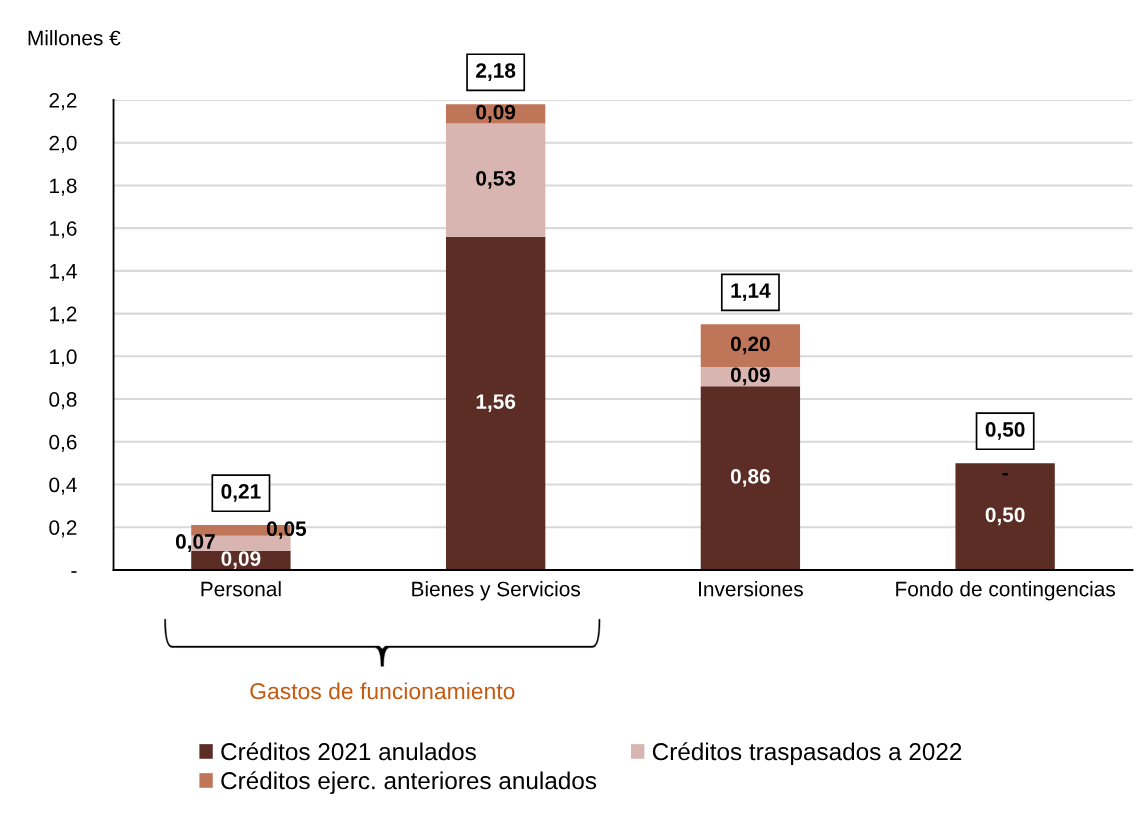 This screenshot has width=1148, height=816. What do you see at coordinates (496, 72) in the screenshot?
I see `total-label: 2,18` at bounding box center [496, 72].